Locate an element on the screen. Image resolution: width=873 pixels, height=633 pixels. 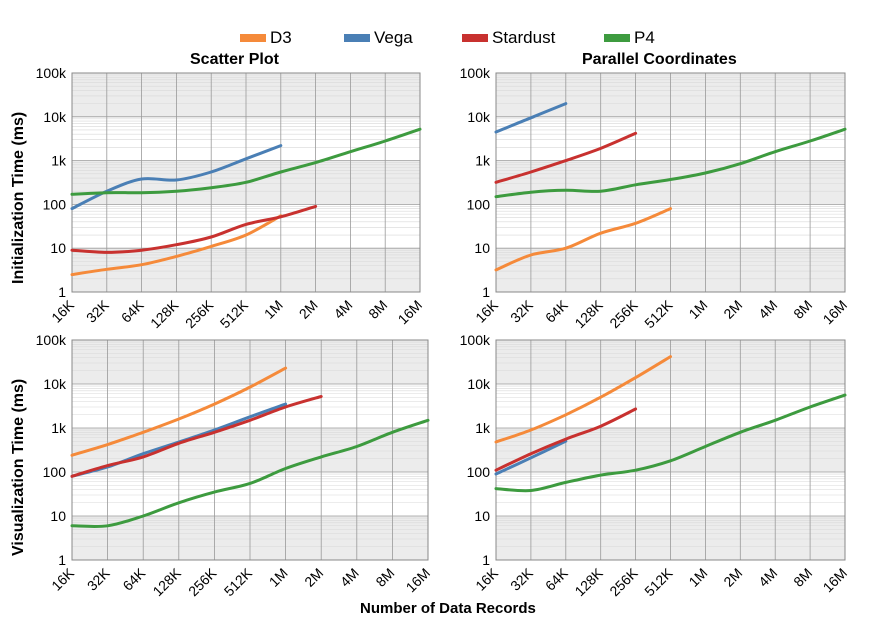
legend-item-p4: P4 is located at coordinates (629, 38).